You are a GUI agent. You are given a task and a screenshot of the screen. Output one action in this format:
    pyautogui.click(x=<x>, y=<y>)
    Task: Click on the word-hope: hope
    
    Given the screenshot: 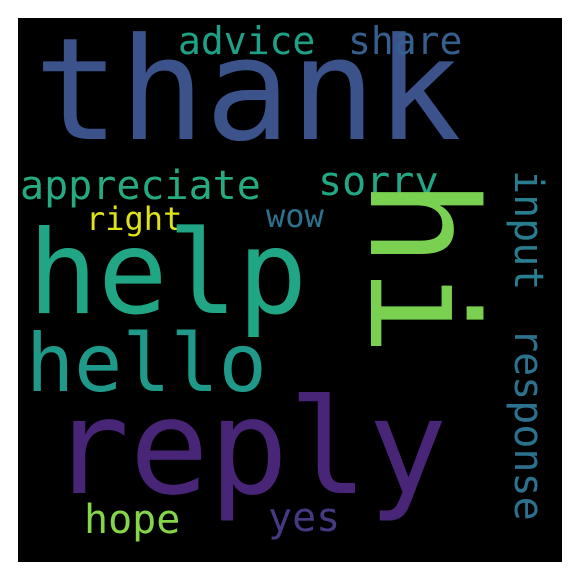 What is the action you would take?
    pyautogui.click(x=132, y=520)
    